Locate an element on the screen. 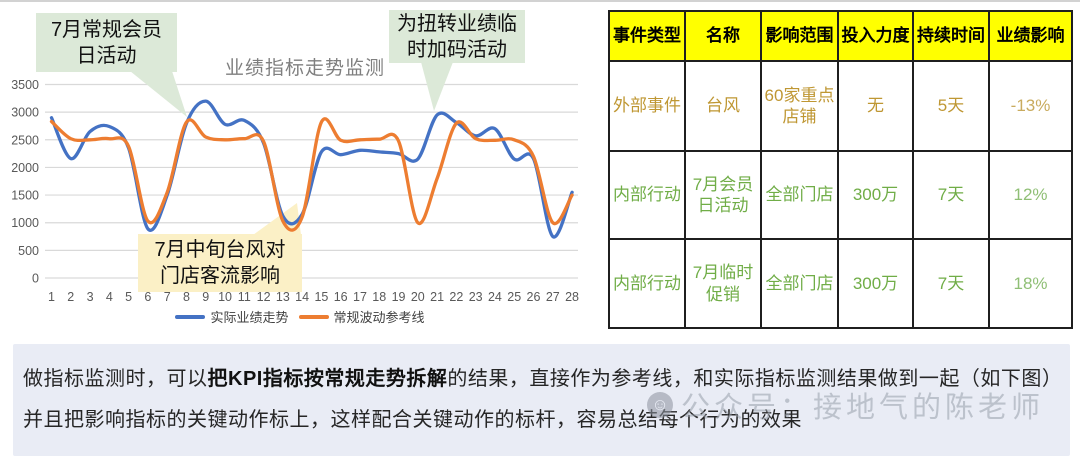 The height and width of the screenshot is (461, 1080). svg-text: 25 is located at coordinates (514, 297).